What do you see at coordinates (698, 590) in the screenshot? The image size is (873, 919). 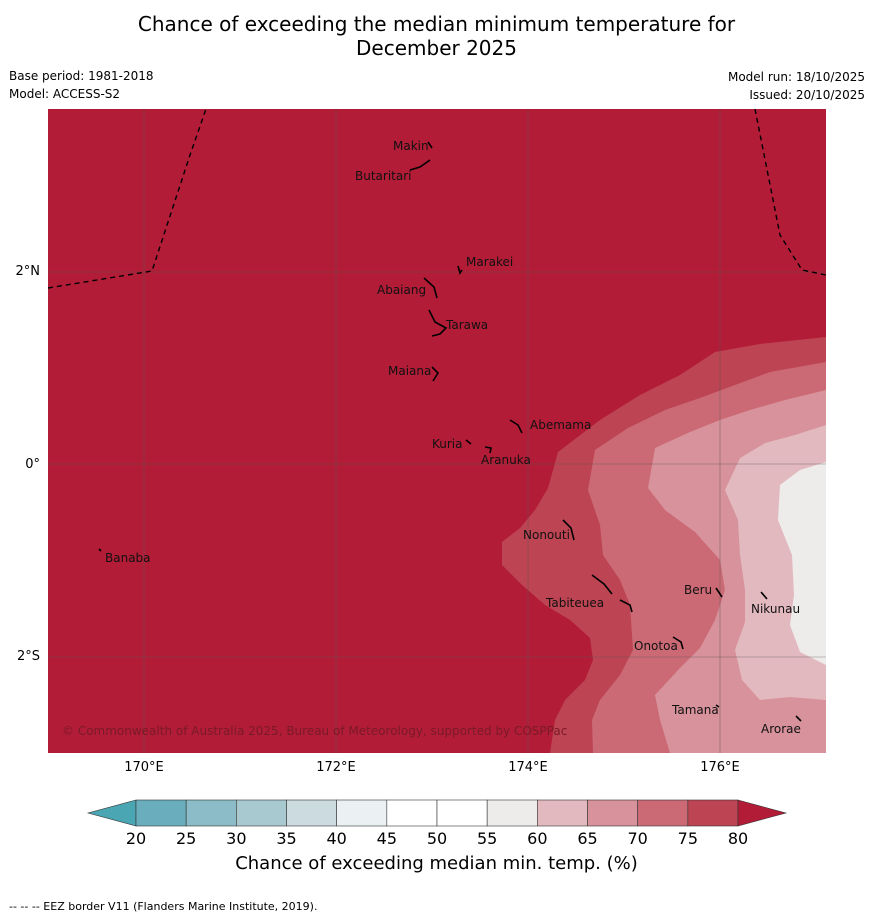 I see `island-label-beru: Beru` at bounding box center [698, 590].